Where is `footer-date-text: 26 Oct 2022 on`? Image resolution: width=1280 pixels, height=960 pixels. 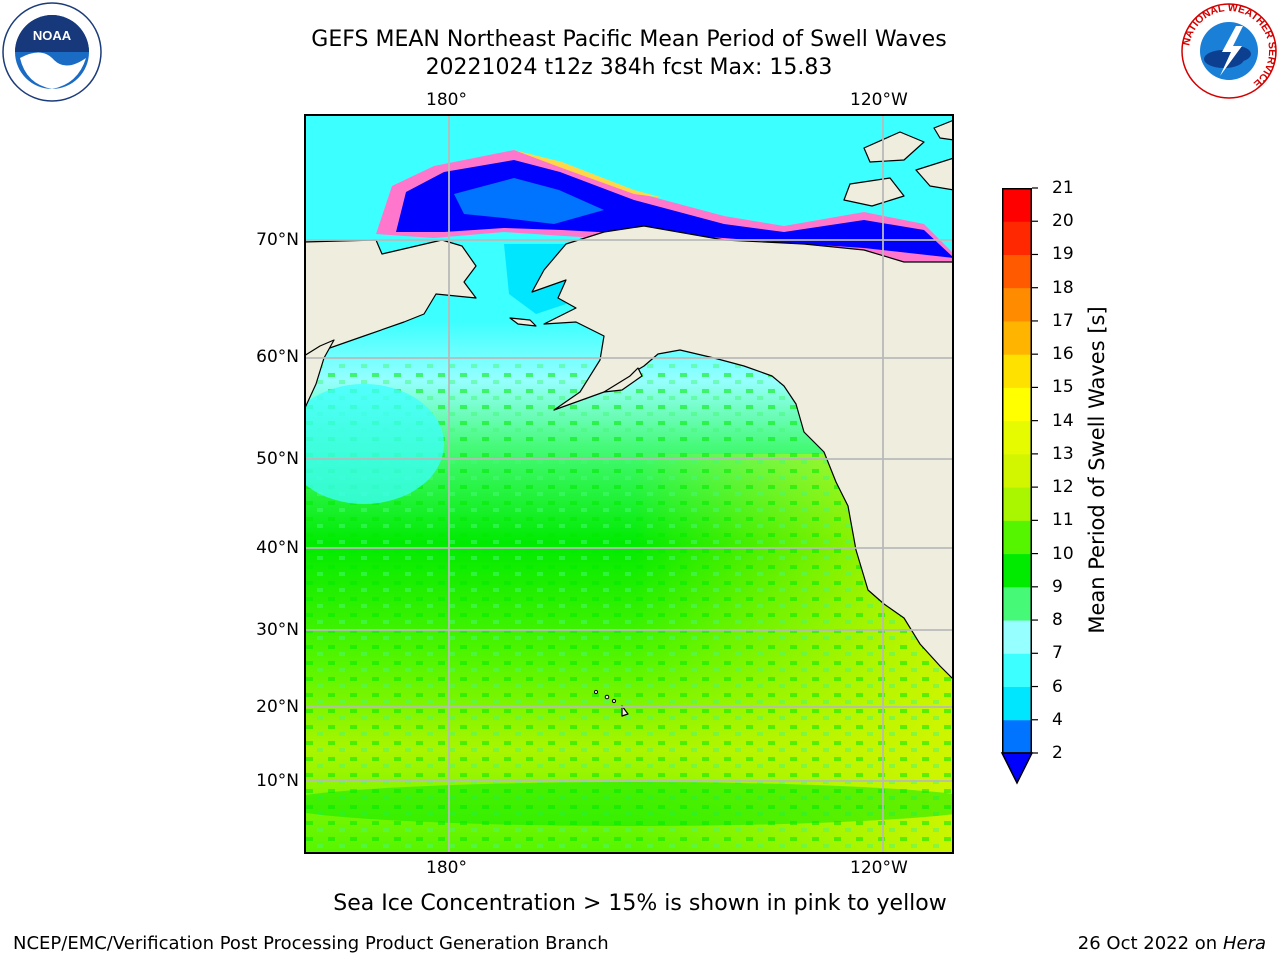 footer-date-text: 26 Oct 2022 on is located at coordinates (1147, 943).